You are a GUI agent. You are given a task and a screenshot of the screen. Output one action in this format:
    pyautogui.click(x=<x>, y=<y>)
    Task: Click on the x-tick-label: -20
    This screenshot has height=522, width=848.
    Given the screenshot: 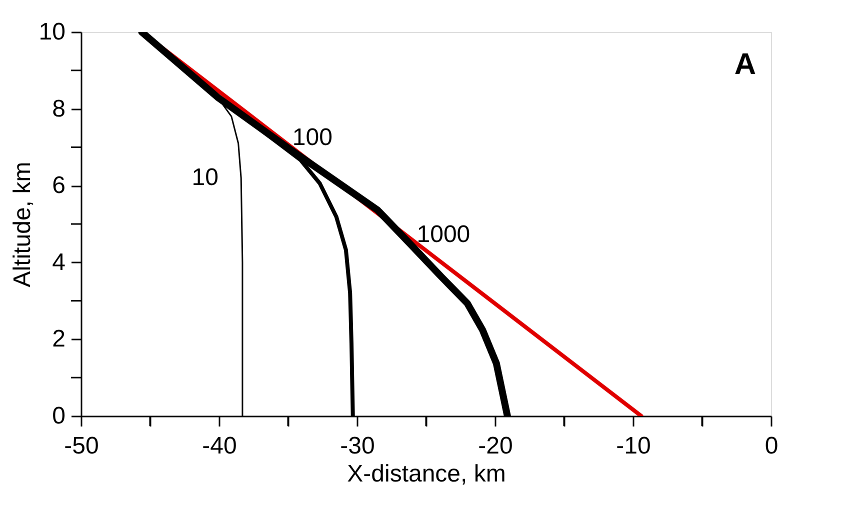 What is the action you would take?
    pyautogui.click(x=495, y=446)
    